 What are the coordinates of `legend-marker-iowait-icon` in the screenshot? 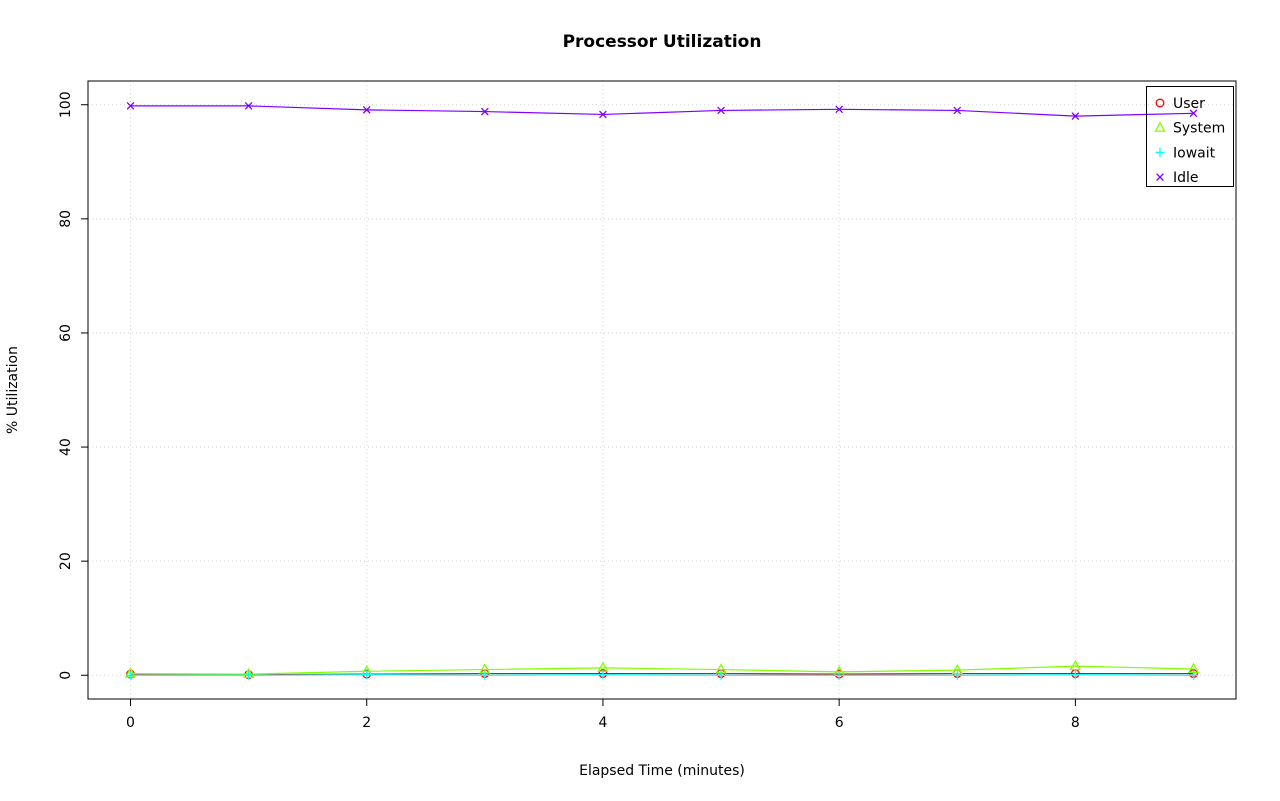 It's located at (1160, 152).